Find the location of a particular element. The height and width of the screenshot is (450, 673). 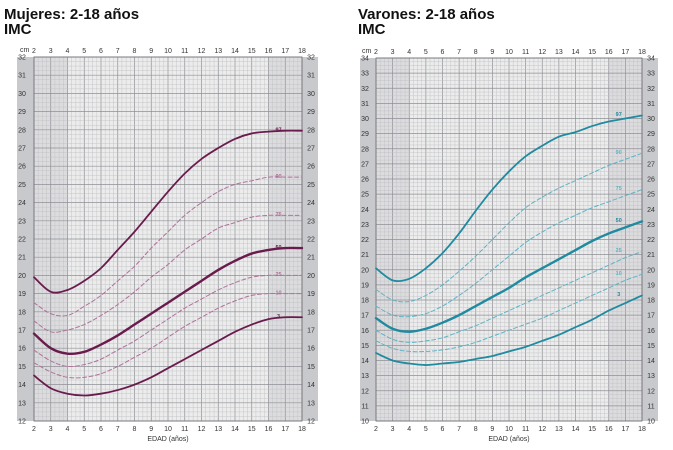

boys-y-tick-label-left: 20 is located at coordinates (365, 270).